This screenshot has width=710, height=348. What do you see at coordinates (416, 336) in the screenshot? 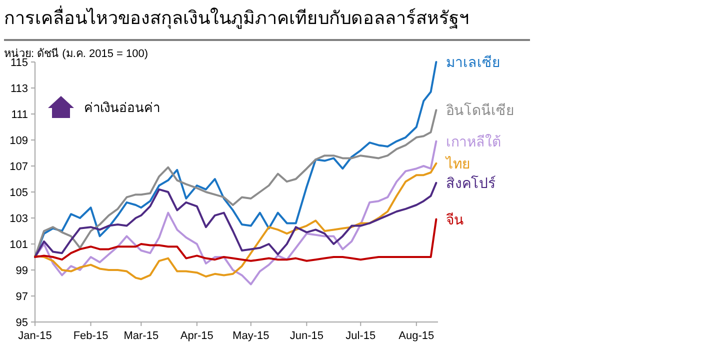
I see `x-tick-label: Aug-15` at bounding box center [416, 336].